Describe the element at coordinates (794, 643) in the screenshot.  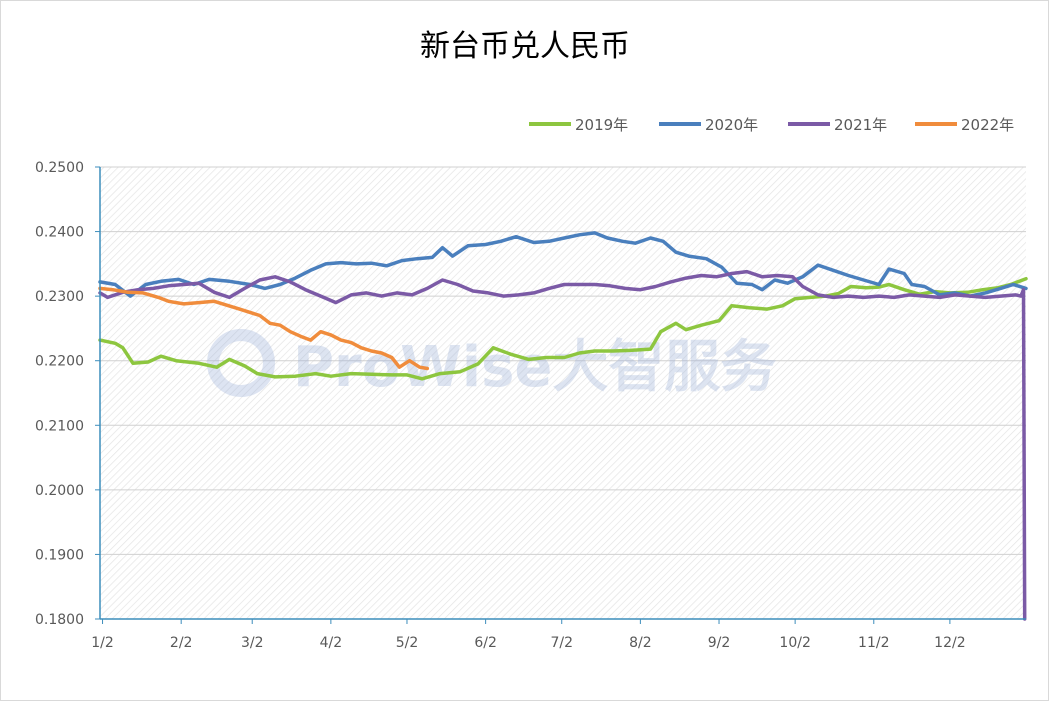
I see `x-tick-label: 10/2` at that location.